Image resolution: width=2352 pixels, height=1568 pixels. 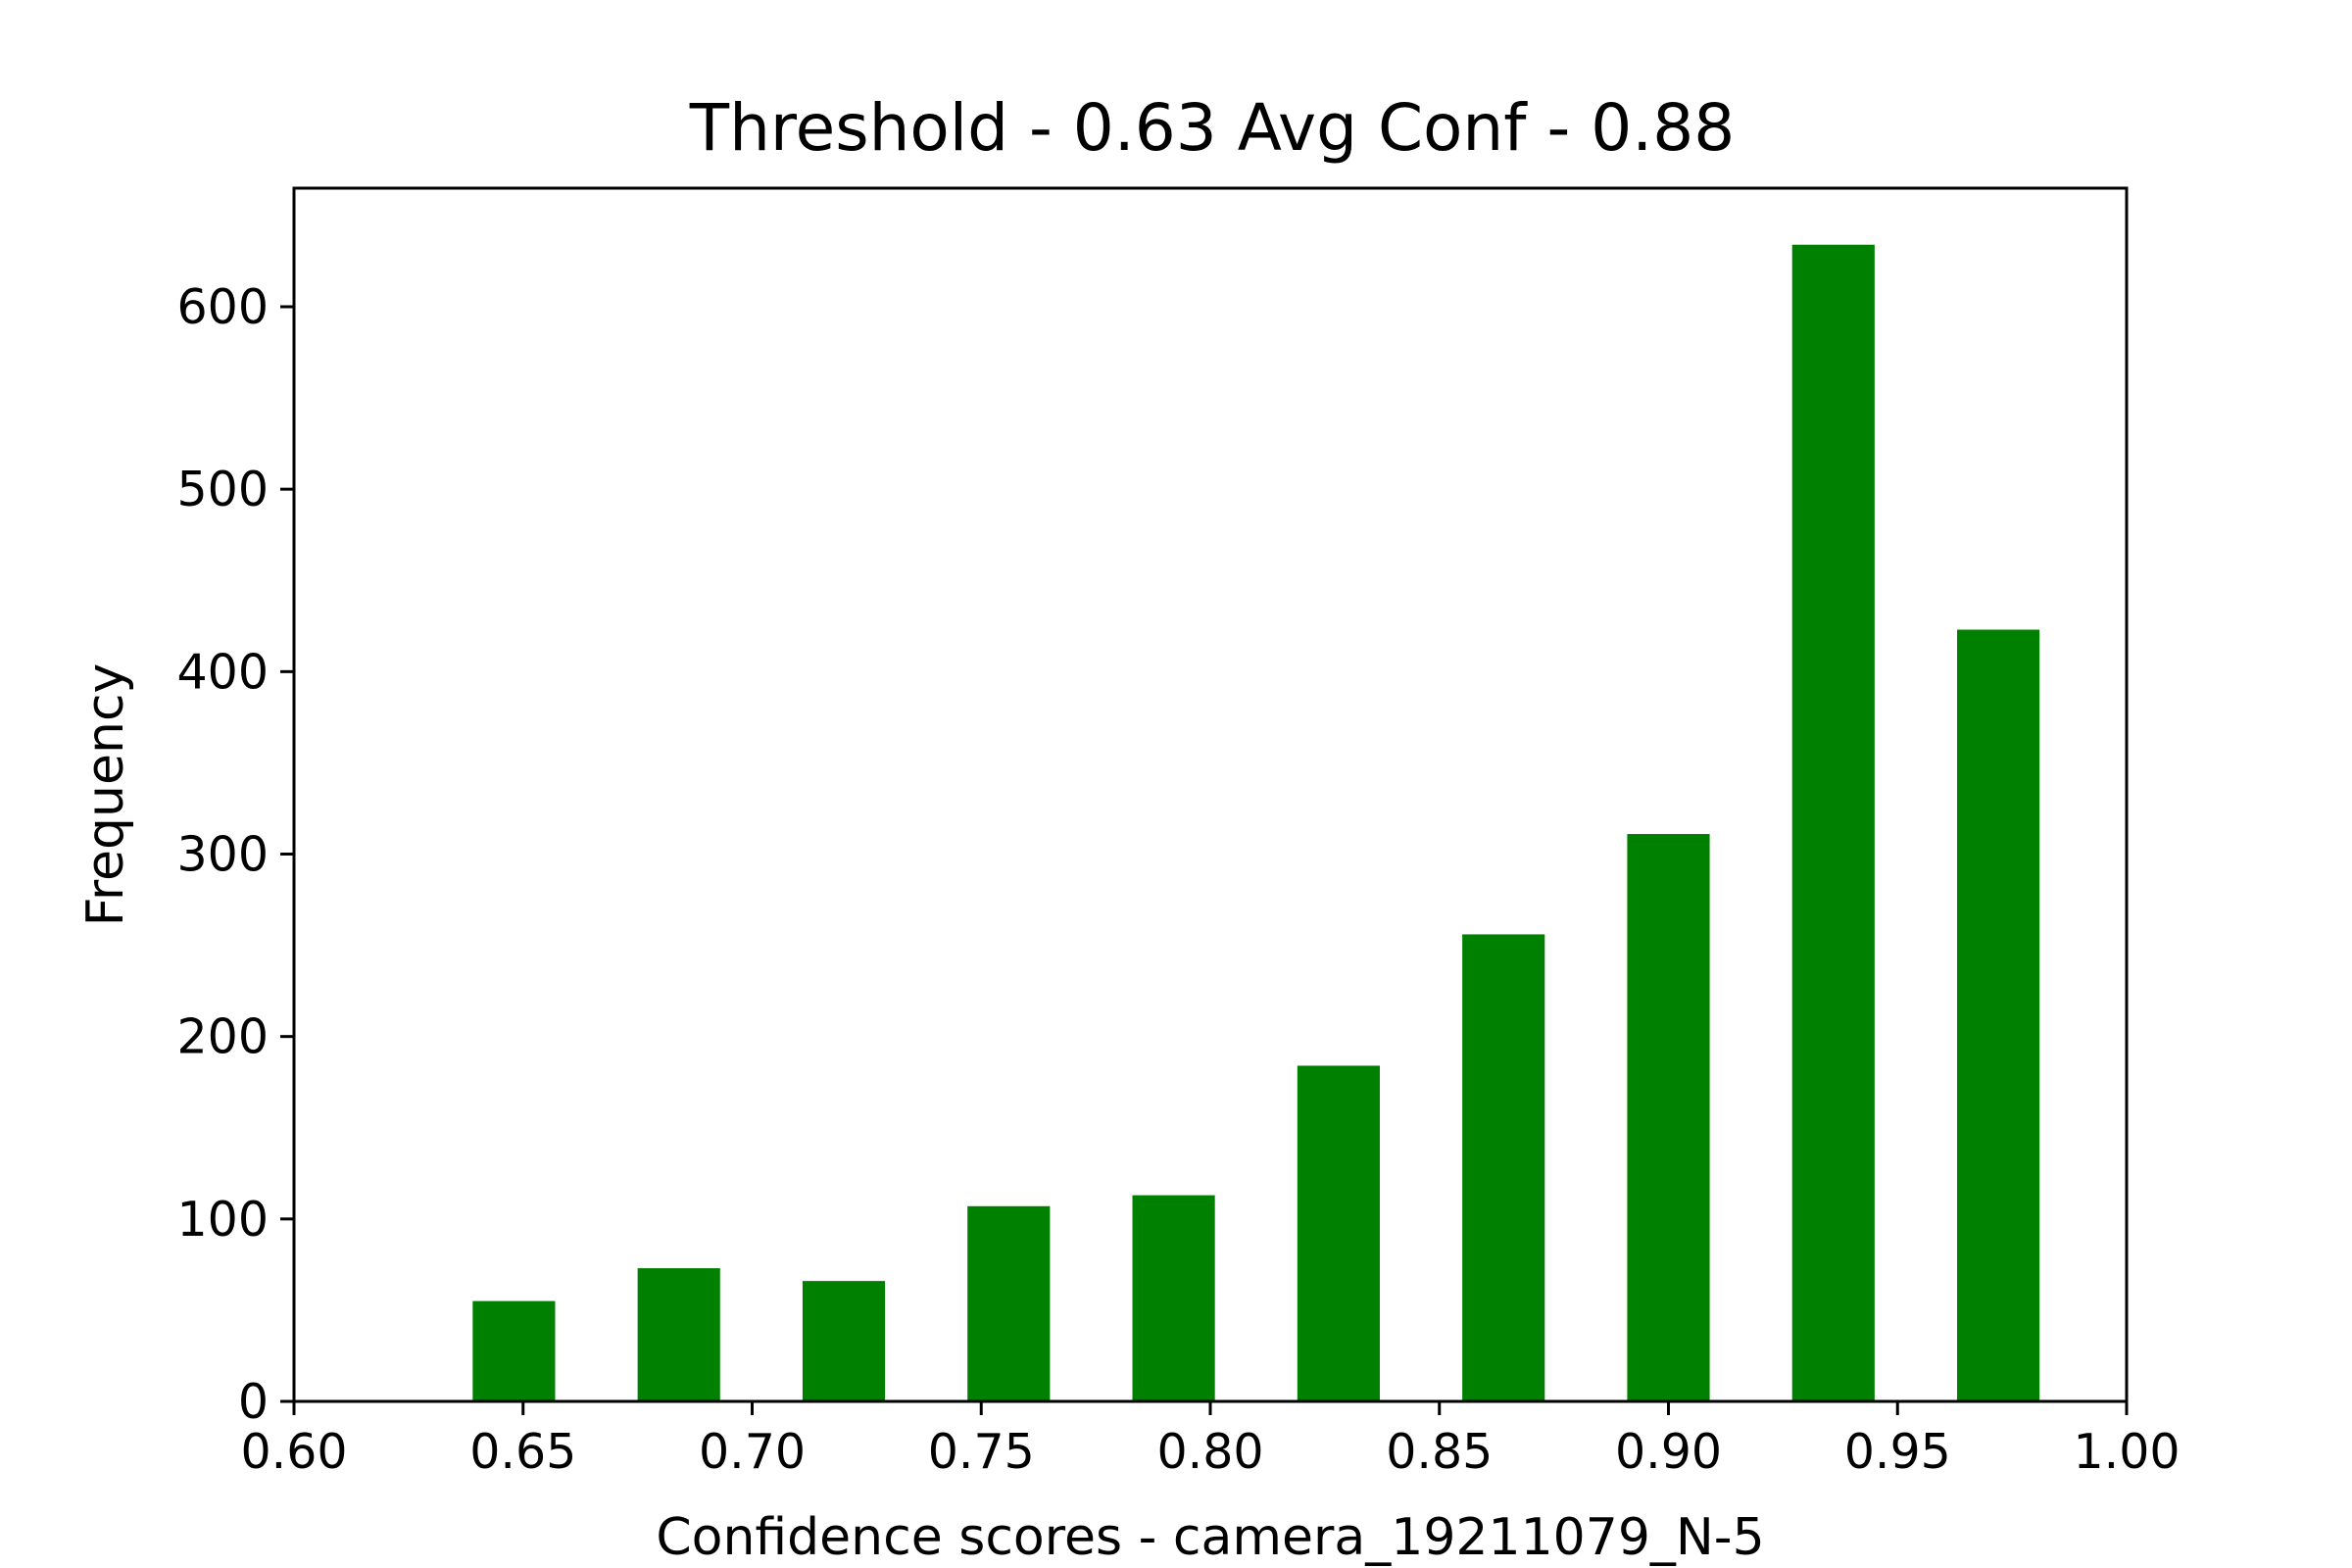 I want to click on x-axis-ticks: 0.60 0.65 0.70 0.75 0.80 0.85 0.90 0.95 1.00, so click(x=1210, y=1440).